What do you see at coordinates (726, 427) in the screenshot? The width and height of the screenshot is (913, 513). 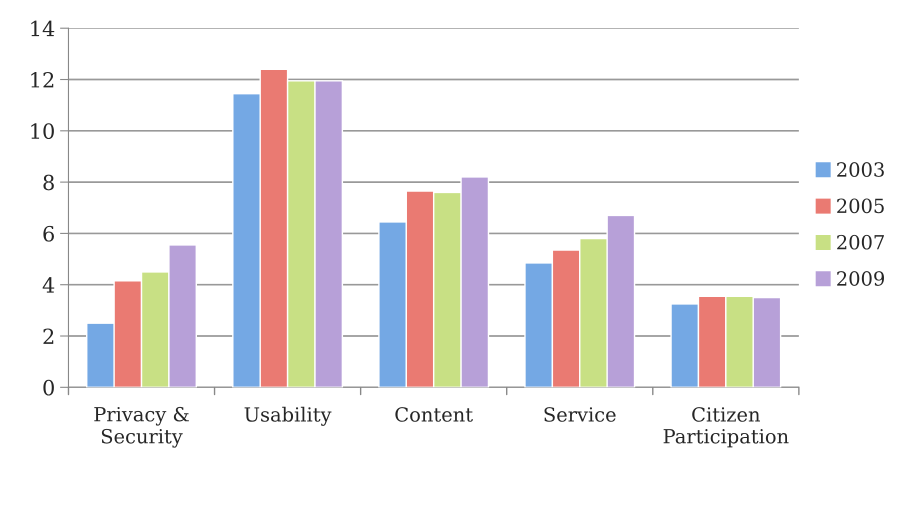 I see `x-tick-label: Citizen Participation` at bounding box center [726, 427].